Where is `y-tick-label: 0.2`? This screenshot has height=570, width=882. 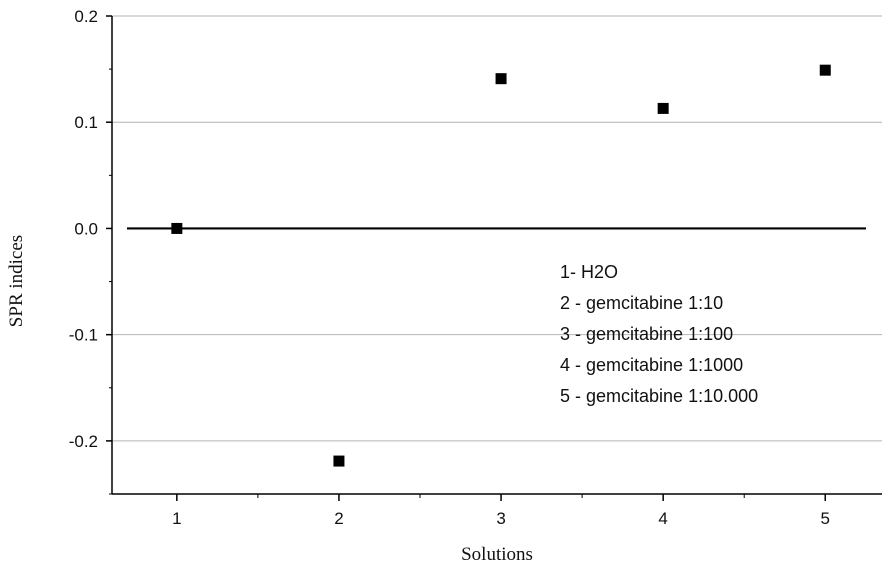 y-tick-label: 0.2 is located at coordinates (86, 16).